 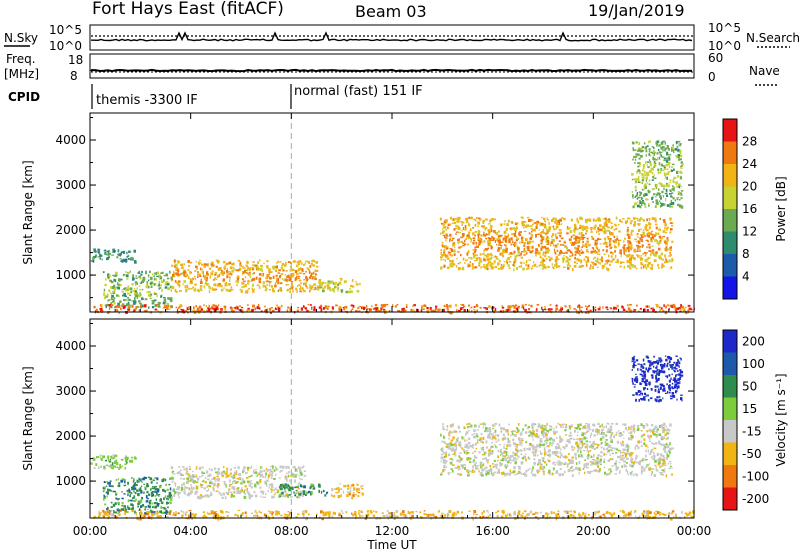 I want to click on power-echo-region, so click(x=113, y=256).